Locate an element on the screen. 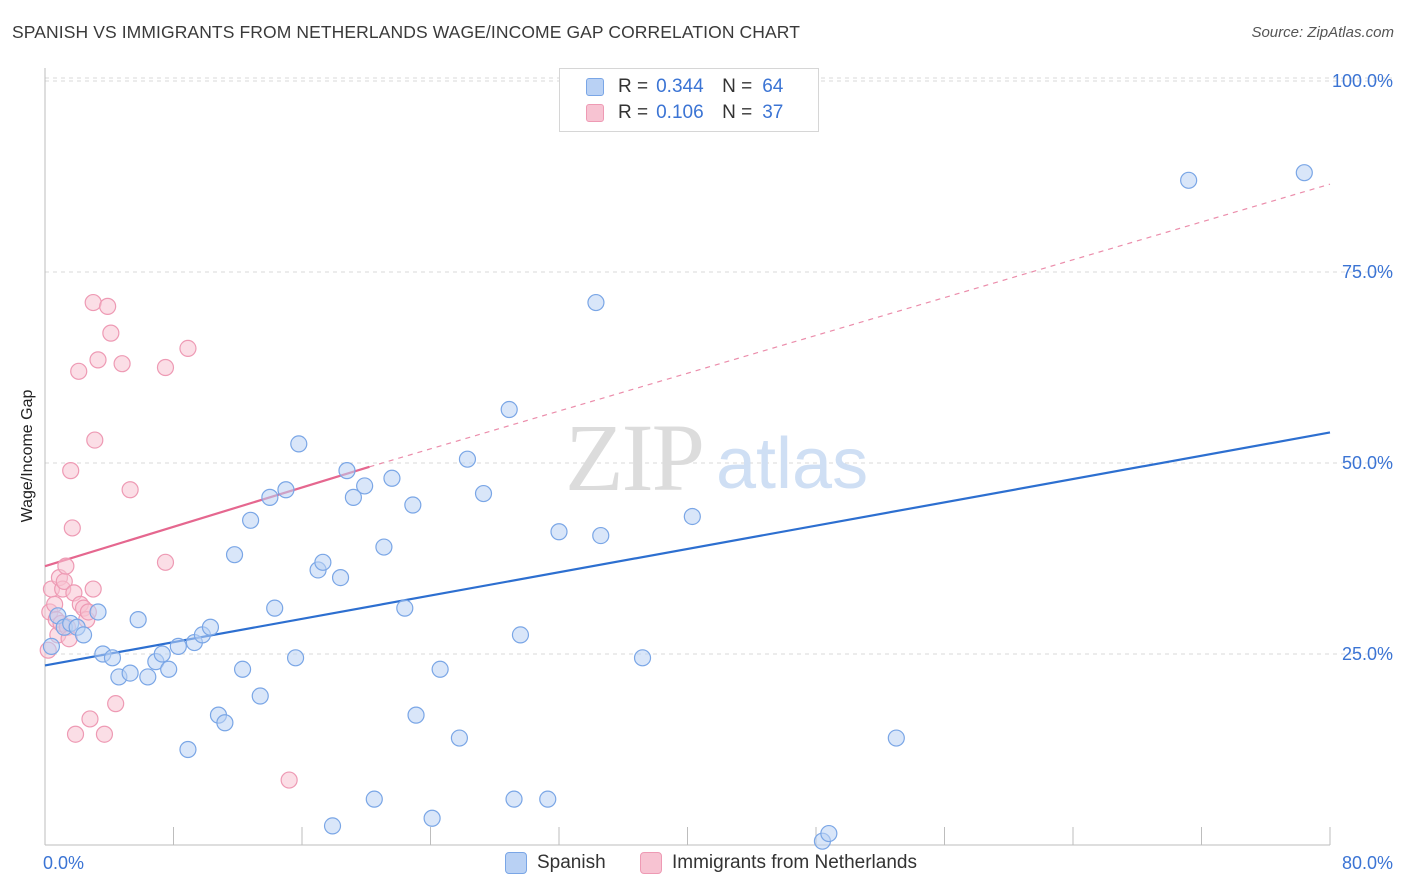 The width and height of the screenshot is (1406, 892). bottom-legend-swatch-netherlands is located at coordinates (651, 863).